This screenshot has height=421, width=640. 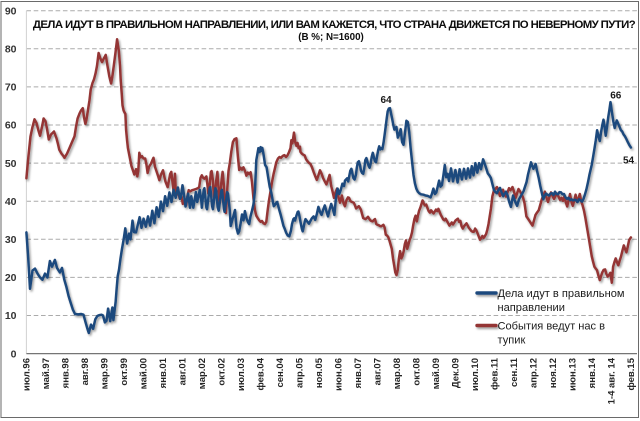 I want to click on svg-text: окт.02, so click(x=222, y=372).